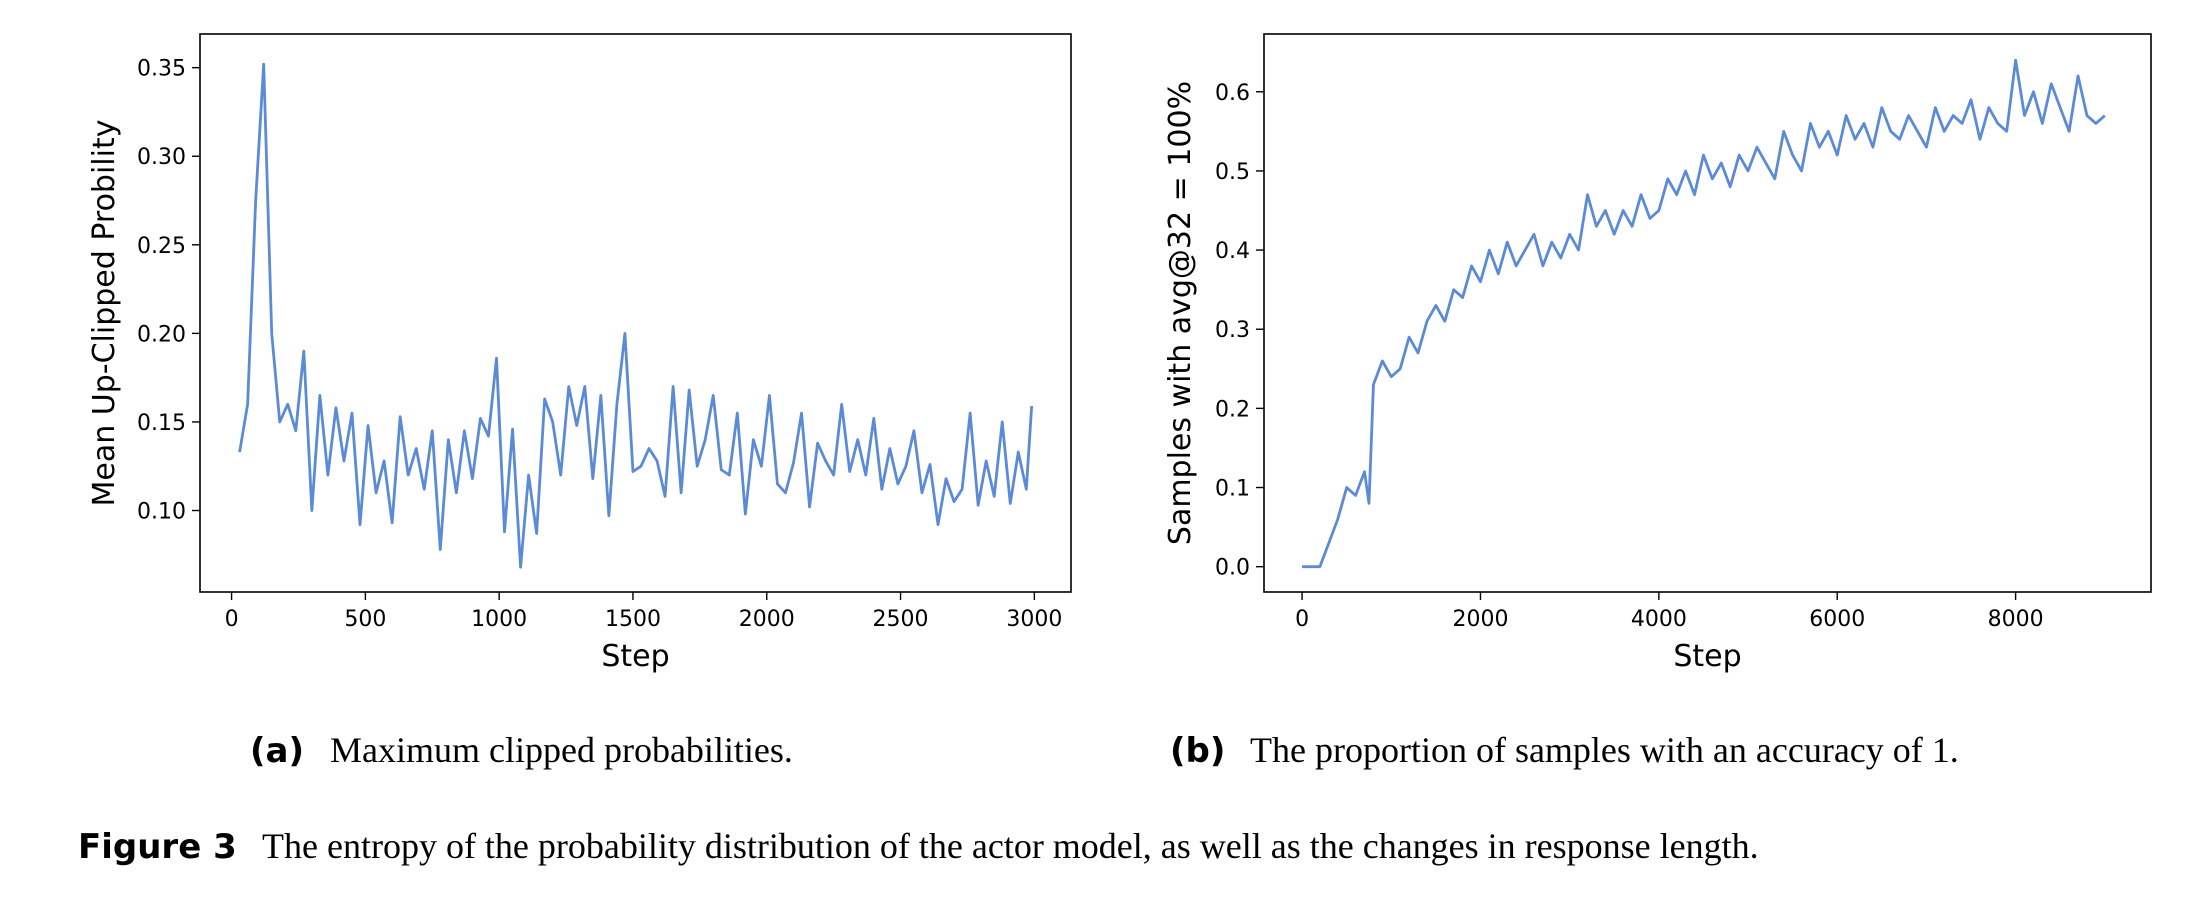 The width and height of the screenshot is (2210, 900). What do you see at coordinates (1659, 619) in the screenshot?
I see `x-tick-label: 4000` at bounding box center [1659, 619].